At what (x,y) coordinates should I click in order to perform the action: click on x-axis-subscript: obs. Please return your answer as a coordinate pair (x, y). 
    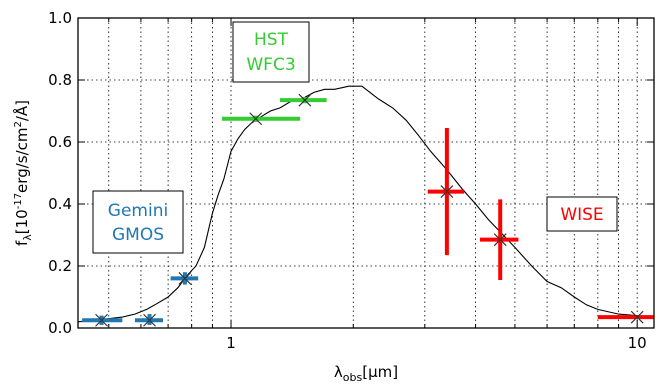
    Looking at the image, I should click on (353, 377).